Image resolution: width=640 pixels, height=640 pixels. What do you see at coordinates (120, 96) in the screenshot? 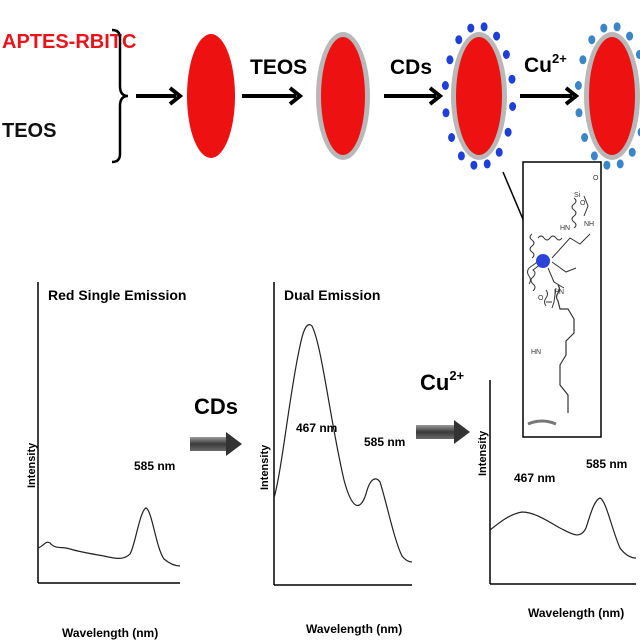
I see `bracket-icon` at bounding box center [120, 96].